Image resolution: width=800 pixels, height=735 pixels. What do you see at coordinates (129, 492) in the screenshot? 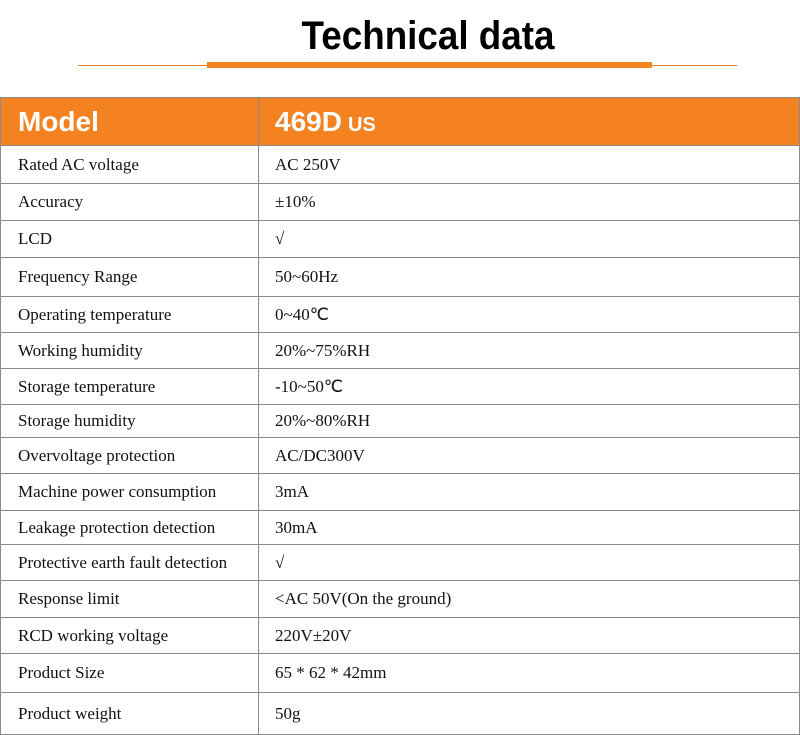
I see `spec-label: Machine power consumption` at bounding box center [129, 492].